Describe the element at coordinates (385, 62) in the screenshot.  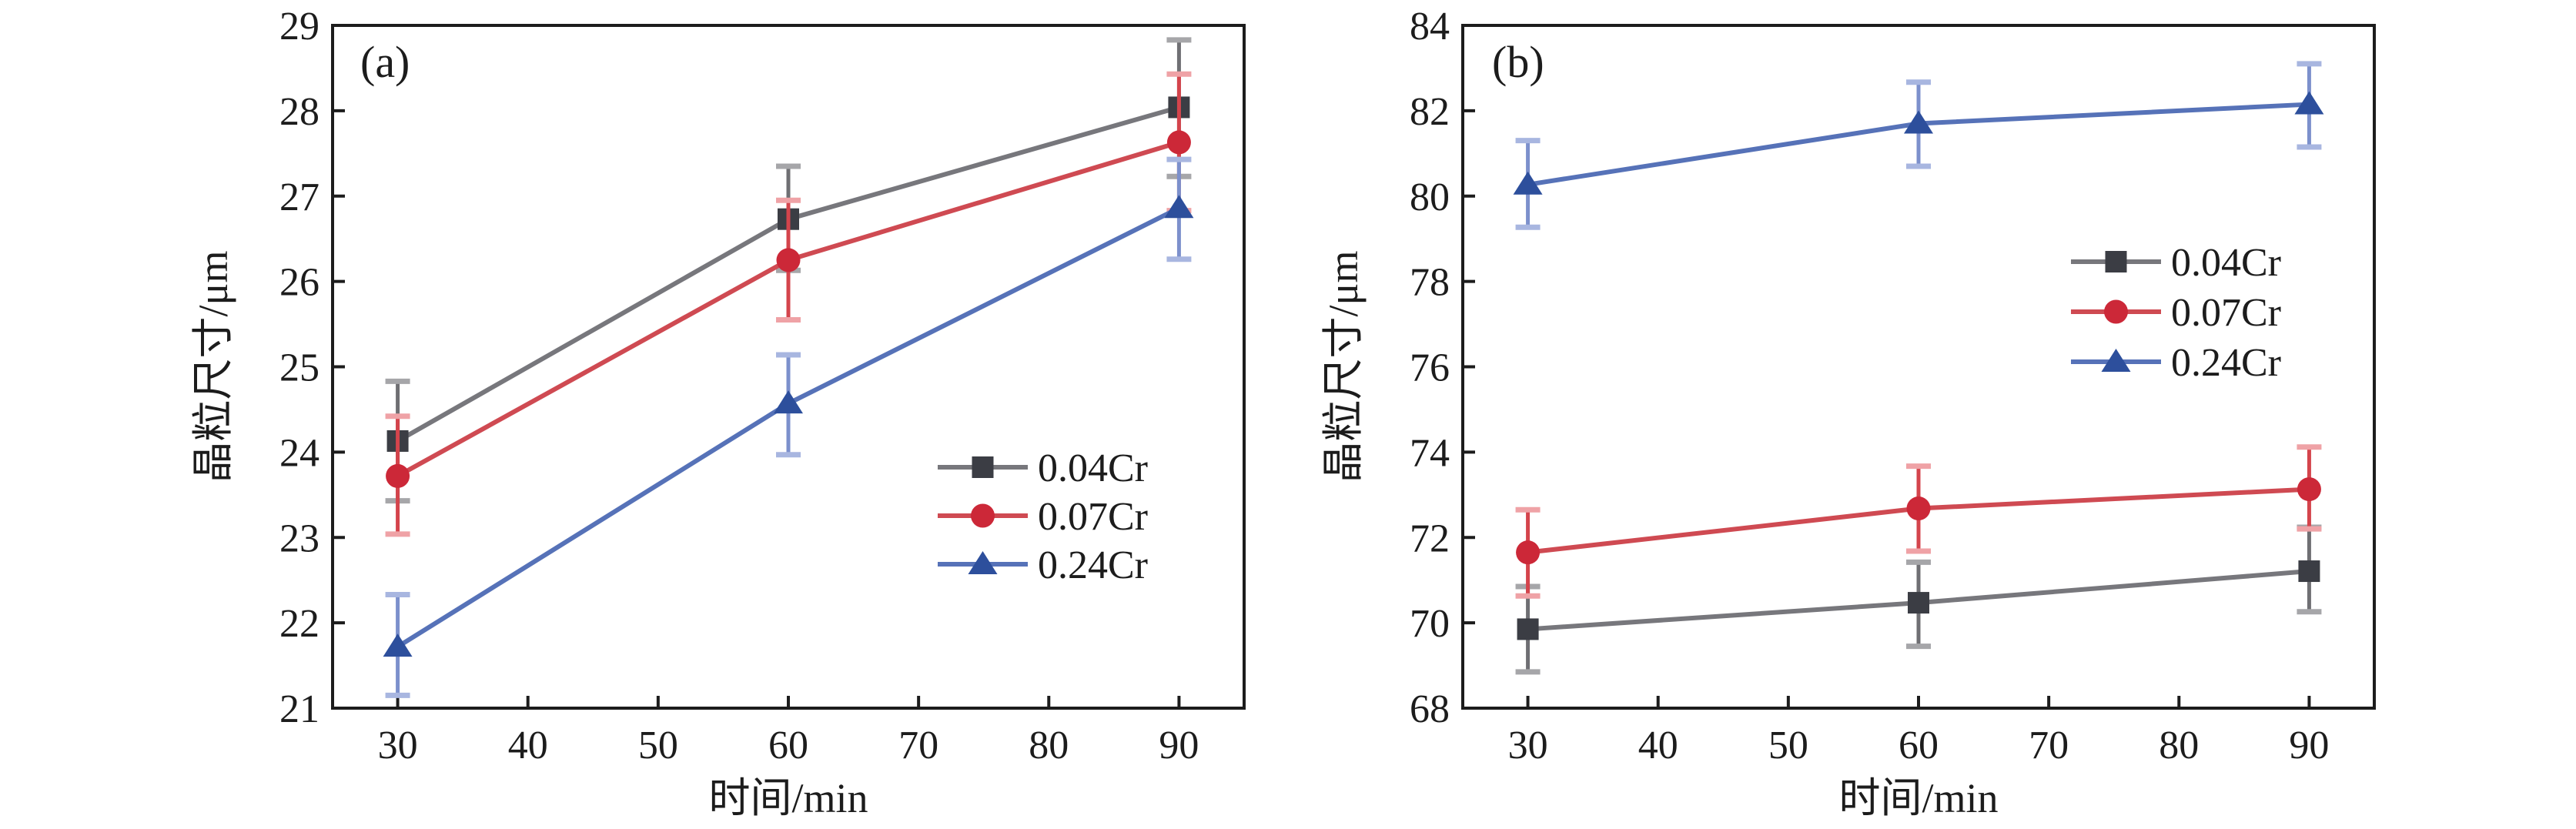
I see `panel-label: (a)` at that location.